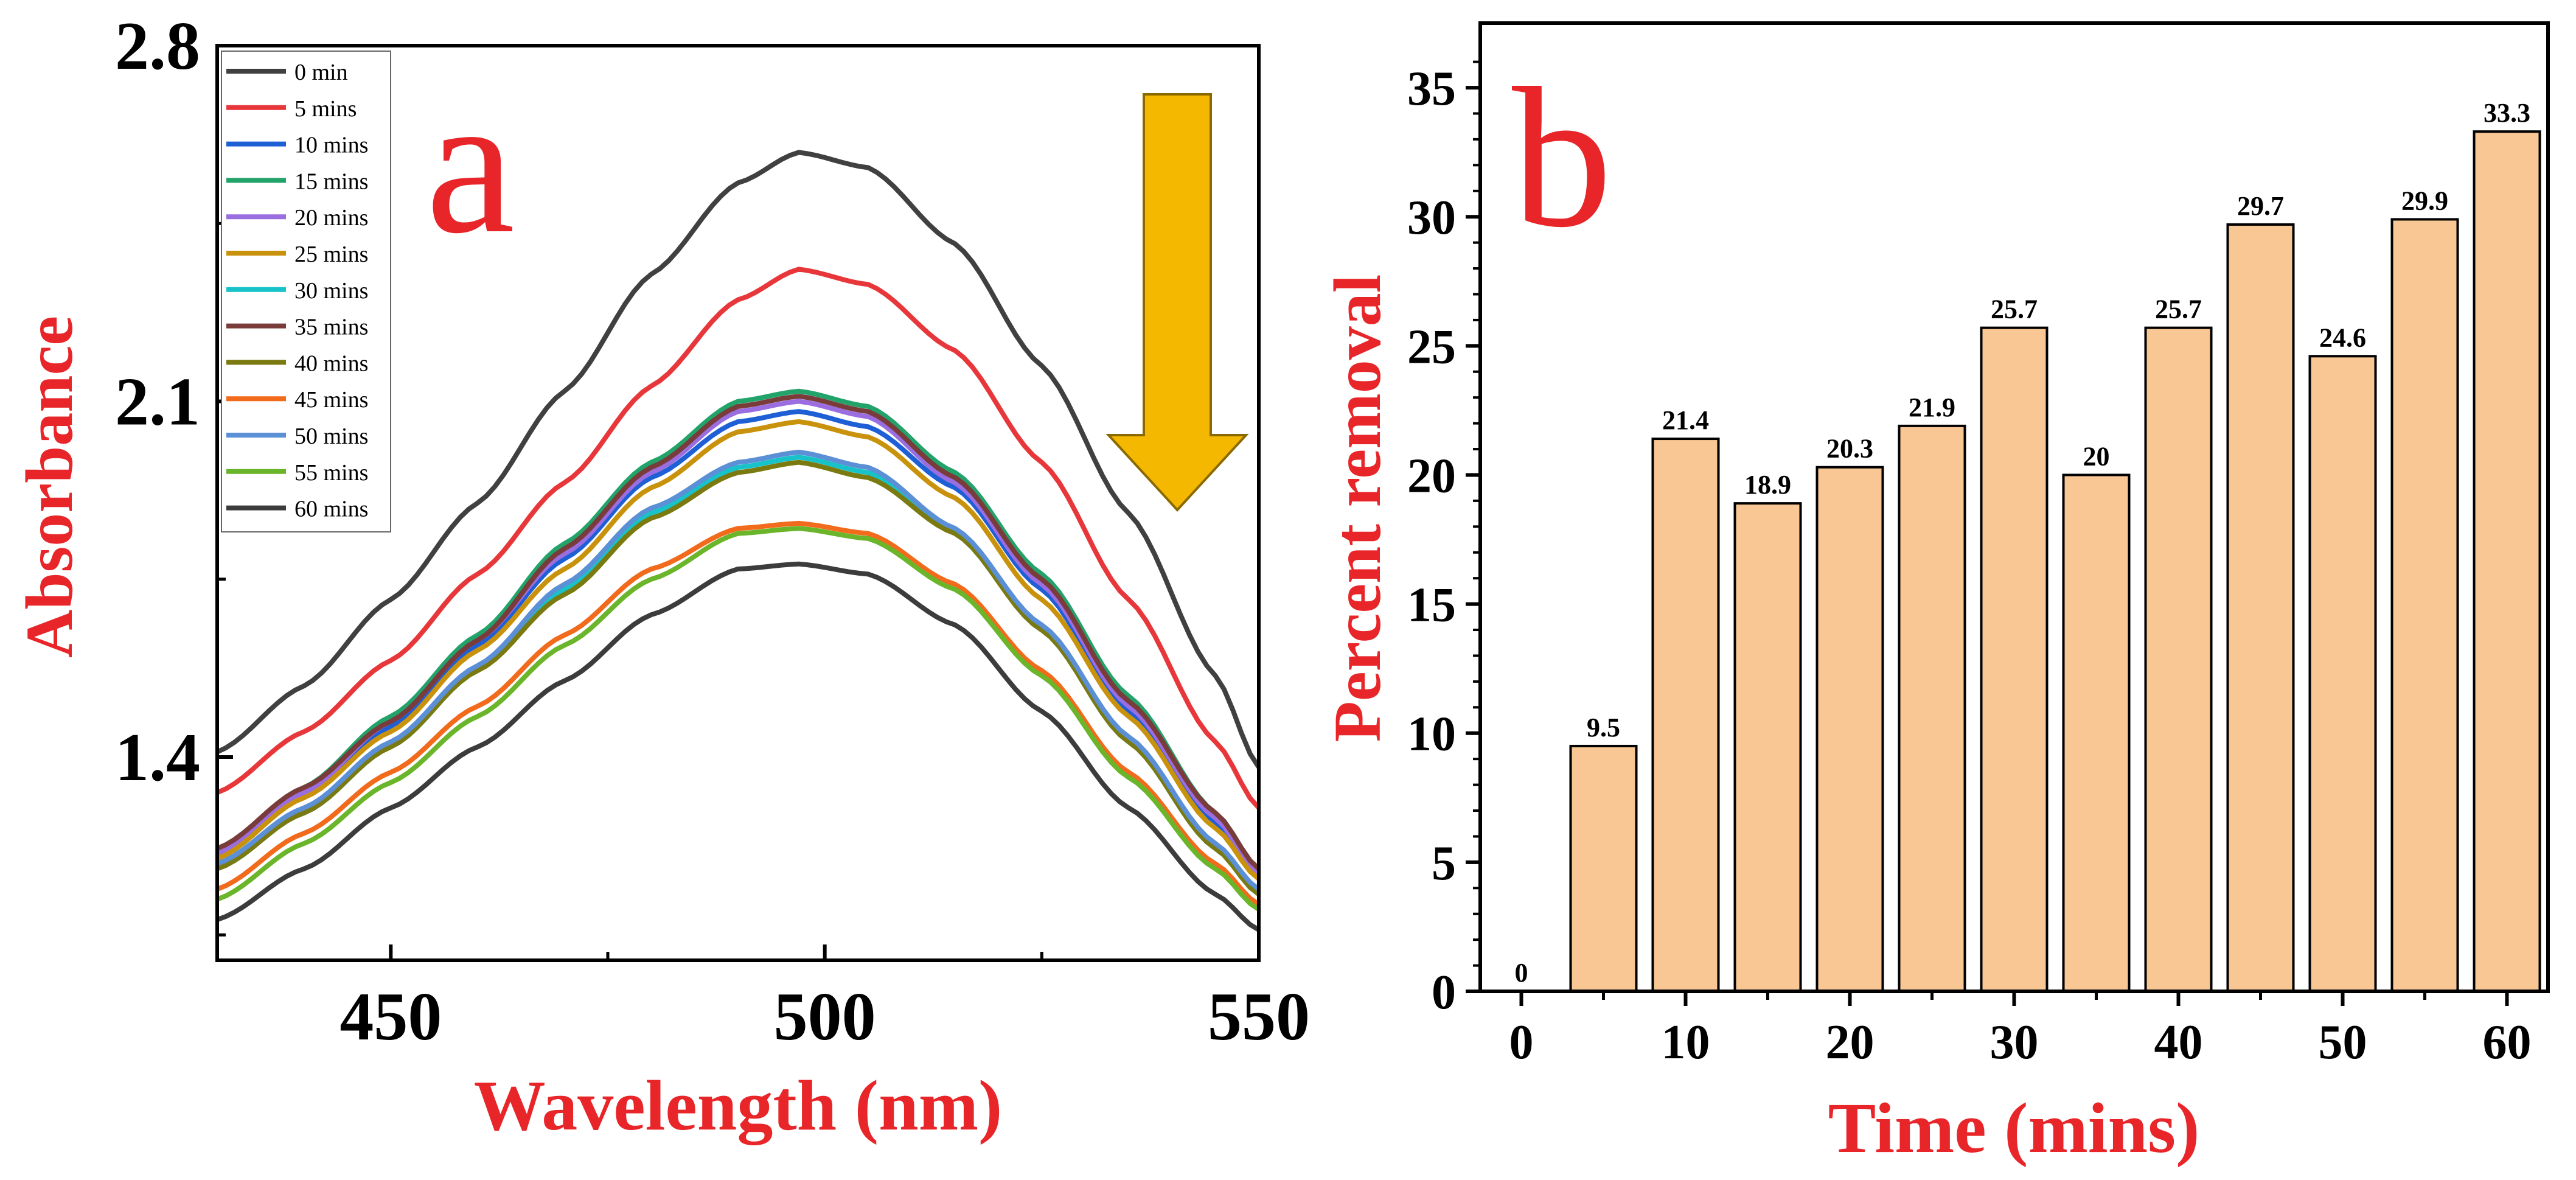 This screenshot has width=2576, height=1180. What do you see at coordinates (1431, 476) in the screenshot?
I see `y-tick-label: 20` at bounding box center [1431, 476].